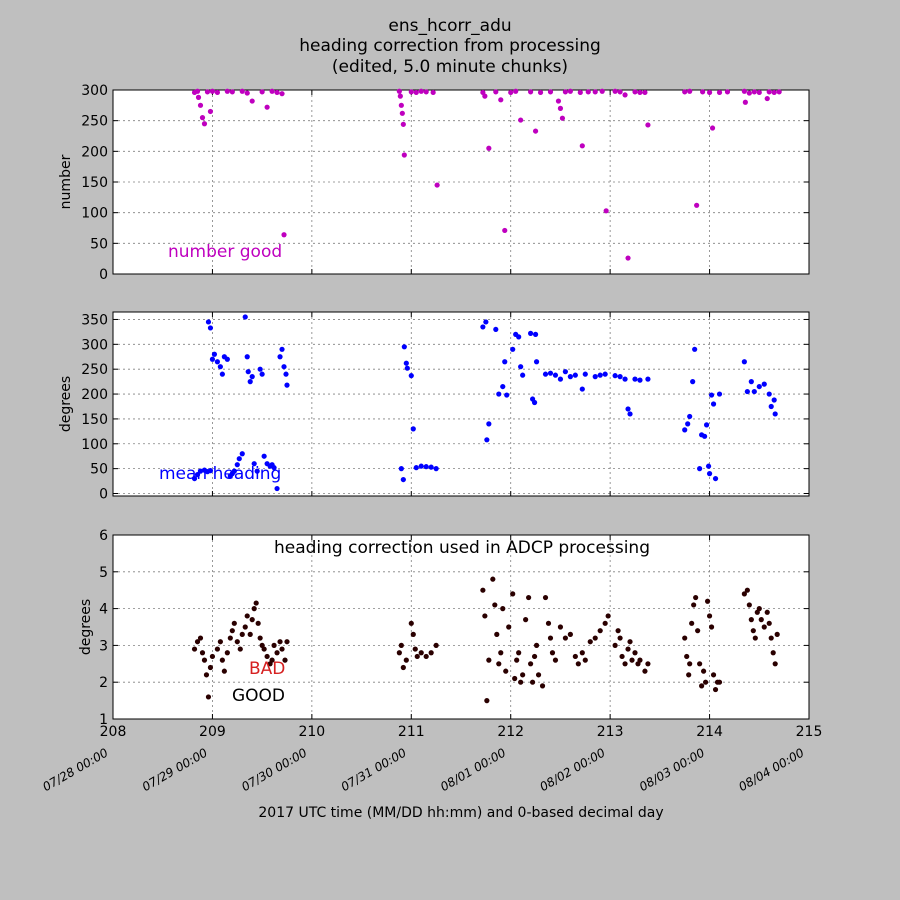 Image resolution: width=900 pixels, height=900 pixels. I want to click on panel-mean-heading-ytick-label: 250, so click(94, 370).